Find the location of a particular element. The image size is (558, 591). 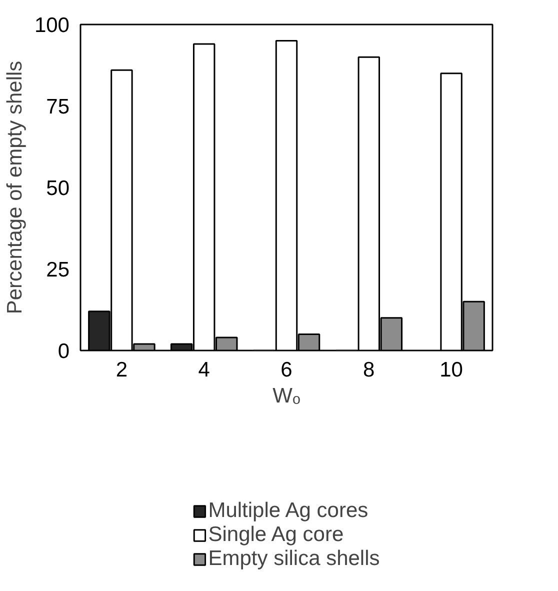

y-tick-label: 0 is located at coordinates (64, 351).